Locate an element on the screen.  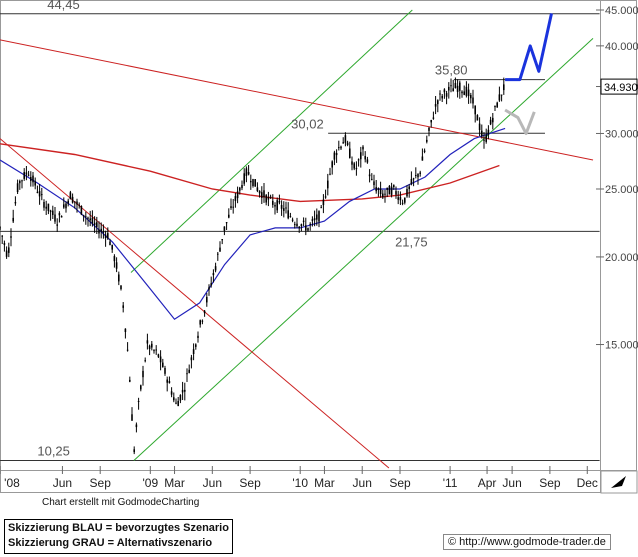
copyright-link: © http://www.godmode-trader.de is located at coordinates (527, 542).